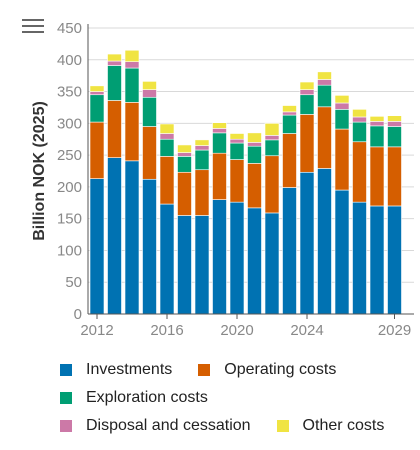 The height and width of the screenshot is (450, 420). I want to click on bar-2015-investments, so click(149, 246).